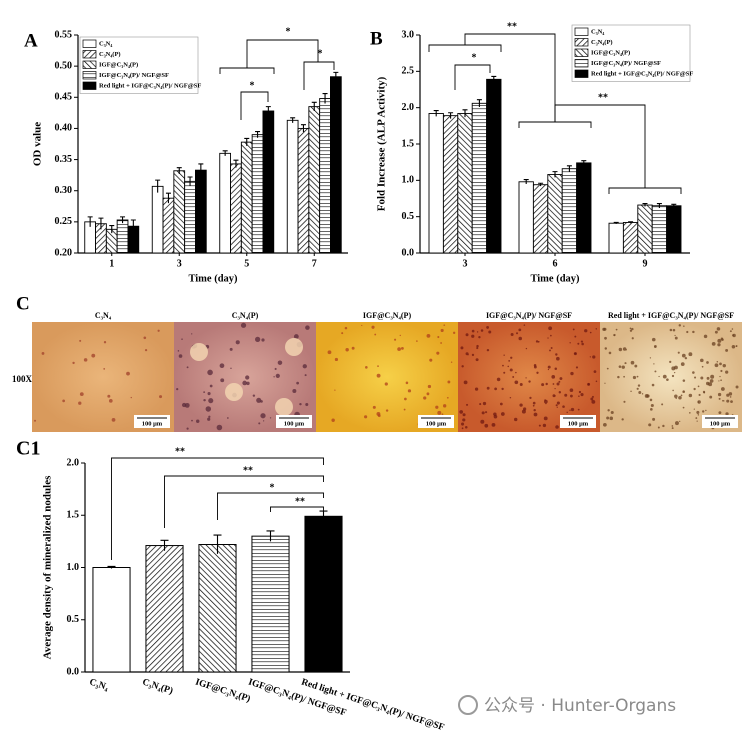 This screenshot has width=750, height=734. What do you see at coordinates (288, 31) in the screenshot?
I see `significance-label: *` at bounding box center [288, 31].